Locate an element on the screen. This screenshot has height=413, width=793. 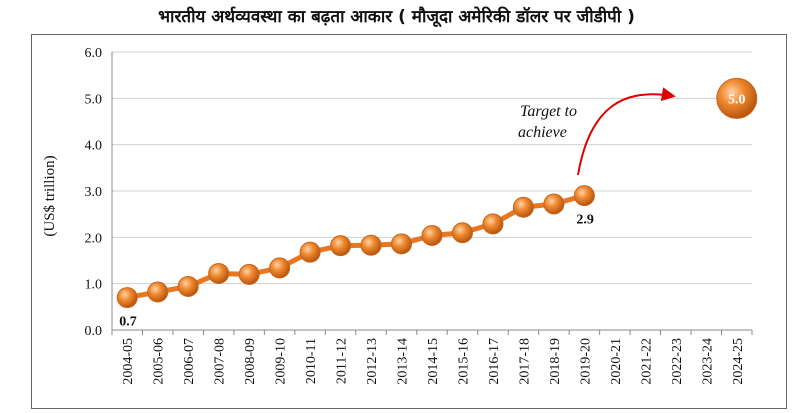
x-tick-label: 2011-12 is located at coordinates (342, 361).